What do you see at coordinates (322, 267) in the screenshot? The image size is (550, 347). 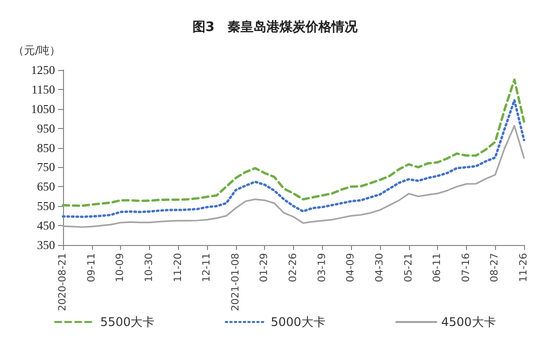 I see `x-tick-label: 03-19` at bounding box center [322, 267].